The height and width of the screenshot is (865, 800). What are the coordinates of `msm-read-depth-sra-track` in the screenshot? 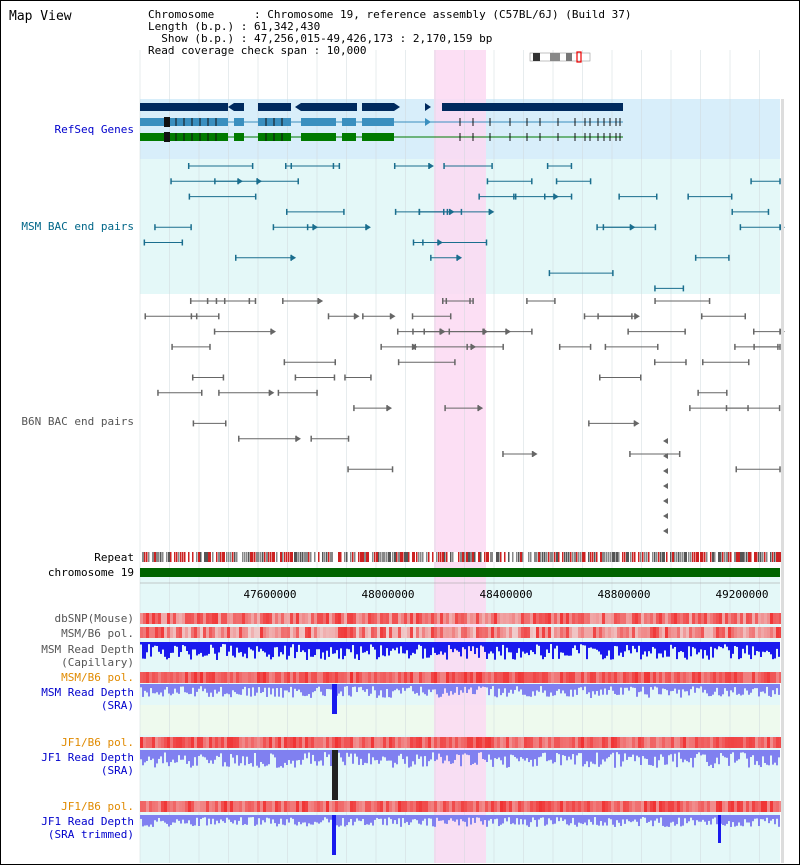 It's located at (460, 699).